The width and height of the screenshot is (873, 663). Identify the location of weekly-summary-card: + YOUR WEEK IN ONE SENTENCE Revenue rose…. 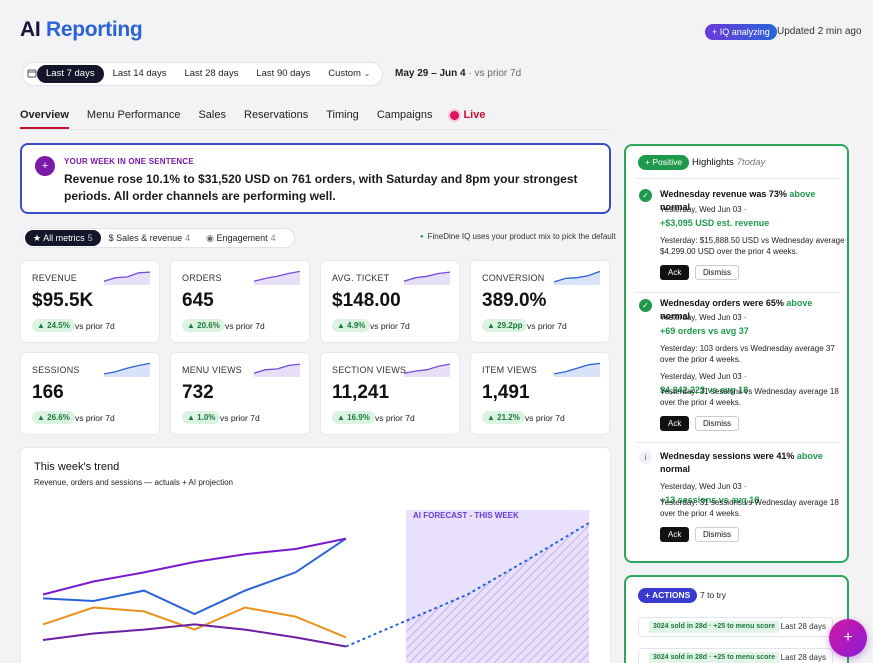
(315, 178).